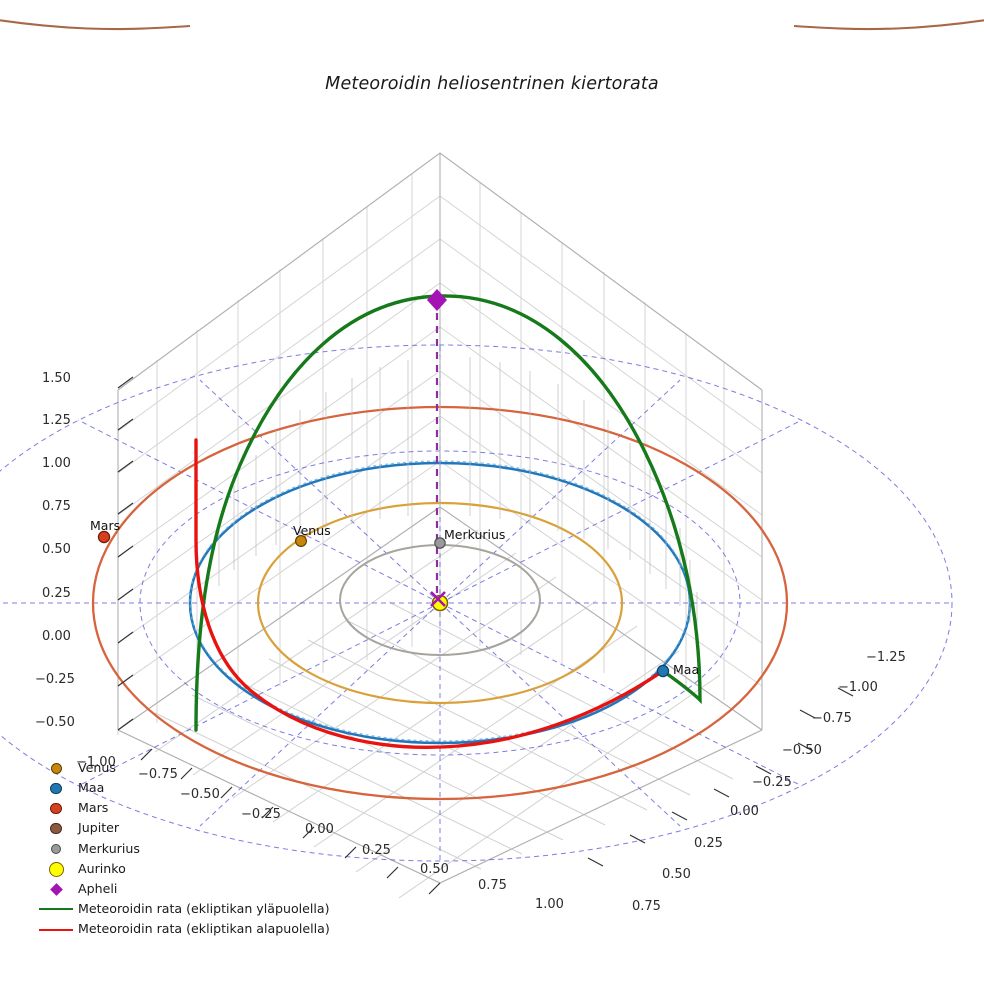 This screenshot has width=984, height=984. I want to click on marker-apheli-projection, so click(438, 599).